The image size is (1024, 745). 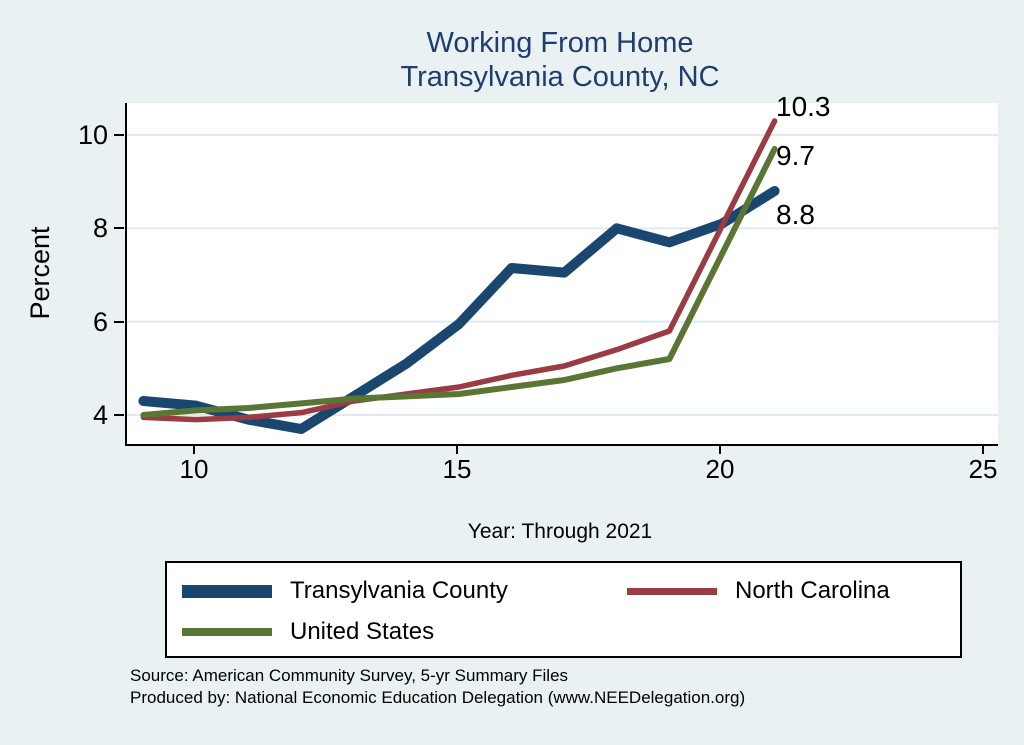 What do you see at coordinates (803, 106) in the screenshot?
I see `end-value-label-north-carolina: 10.3` at bounding box center [803, 106].